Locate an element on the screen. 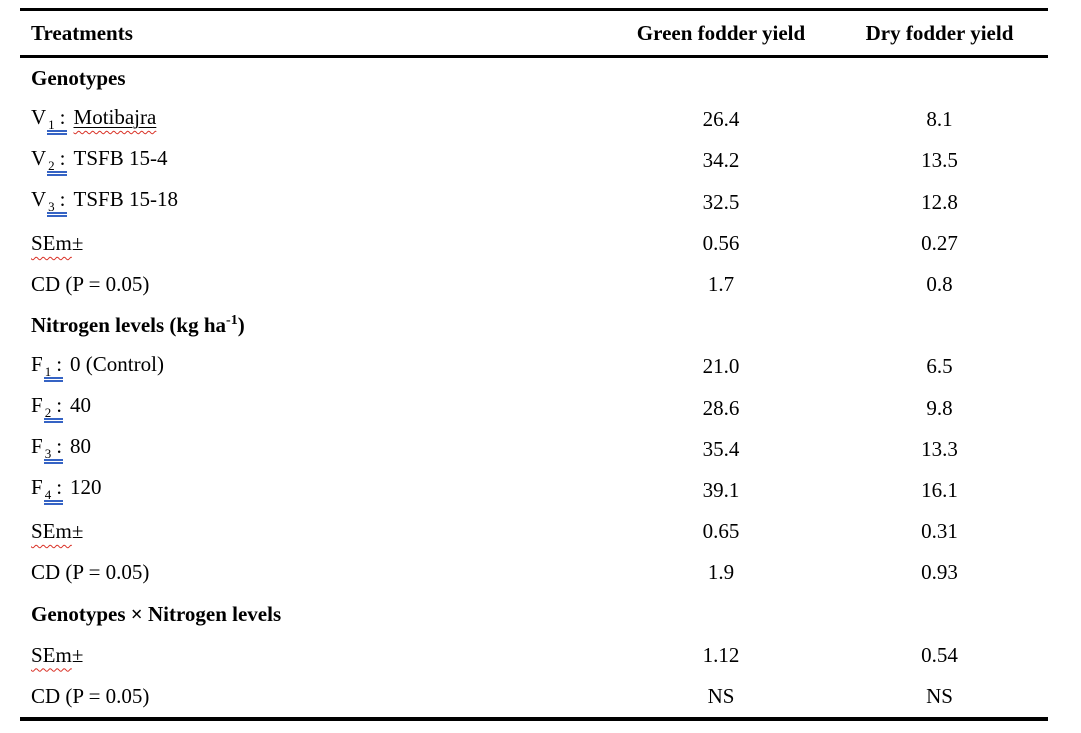 The width and height of the screenshot is (1081, 733). row-nitrogen-sem: SEm± 0.65 0.31 is located at coordinates (534, 531).